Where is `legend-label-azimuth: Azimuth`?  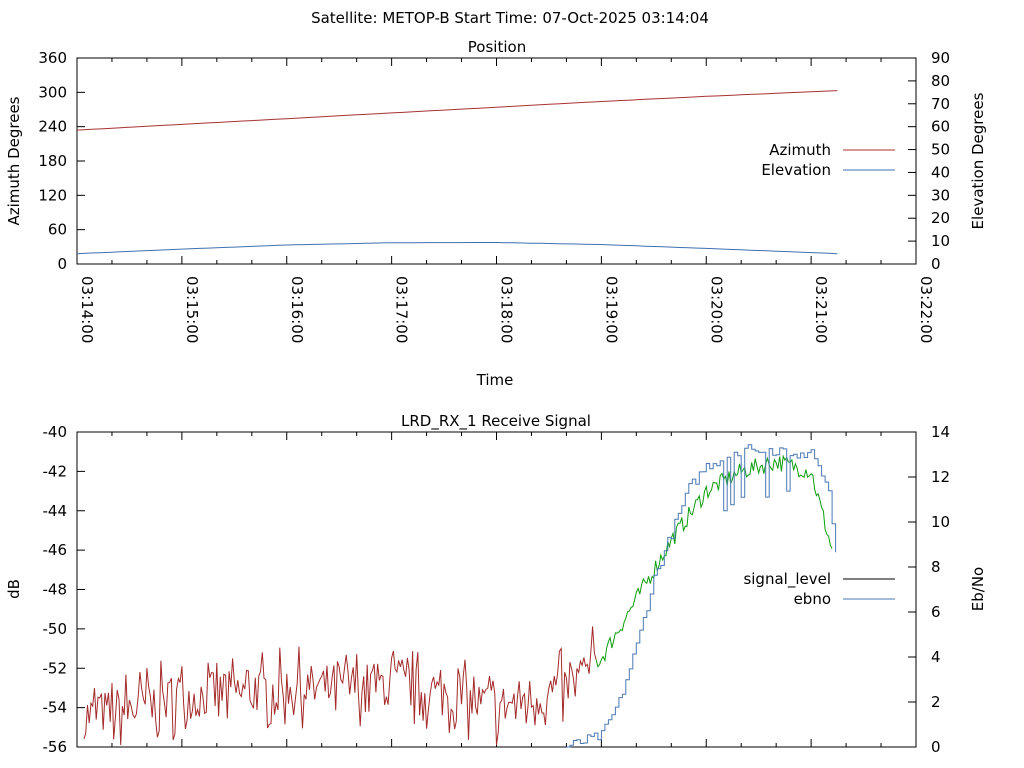
legend-label-azimuth: Azimuth is located at coordinates (800, 150).